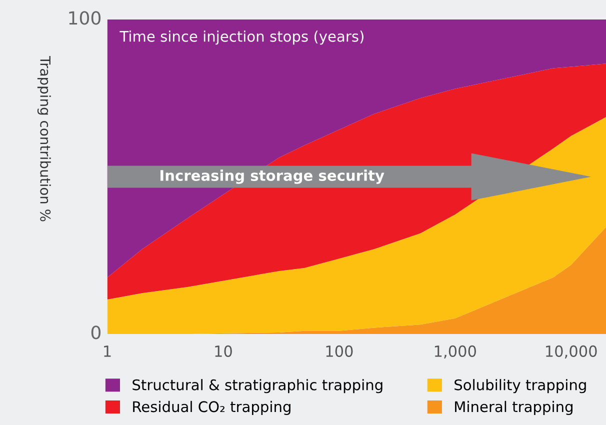 The height and width of the screenshot is (425, 606). I want to click on y-tick-label: 0, so click(96, 333).